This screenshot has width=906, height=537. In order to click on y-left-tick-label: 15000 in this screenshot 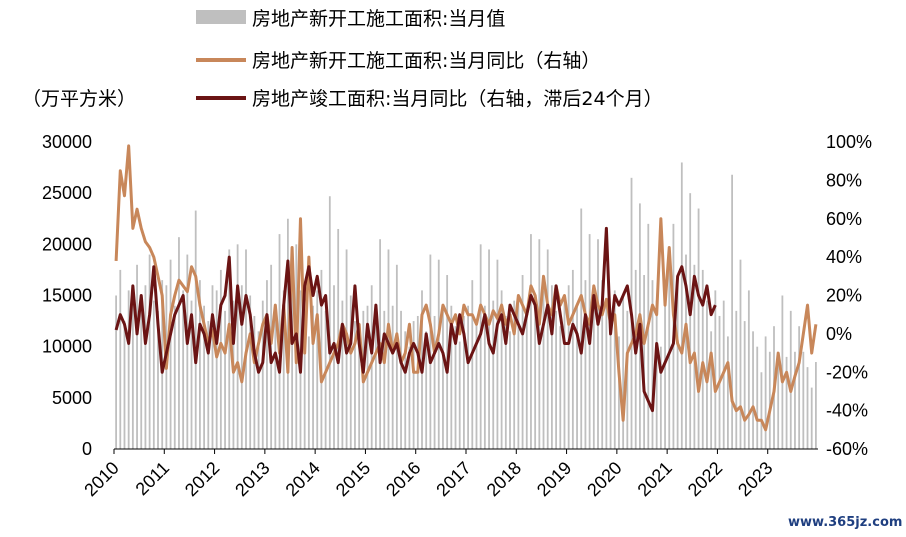, I will do `click(67, 296)`.